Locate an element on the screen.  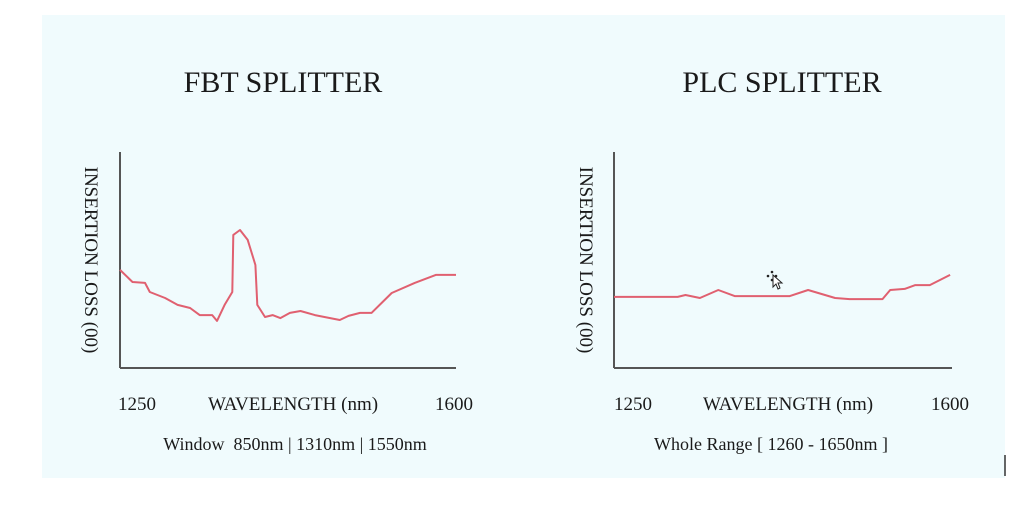
chart-caption: Whole Range [ 1260 - 1650nm ] is located at coordinates (771, 444).